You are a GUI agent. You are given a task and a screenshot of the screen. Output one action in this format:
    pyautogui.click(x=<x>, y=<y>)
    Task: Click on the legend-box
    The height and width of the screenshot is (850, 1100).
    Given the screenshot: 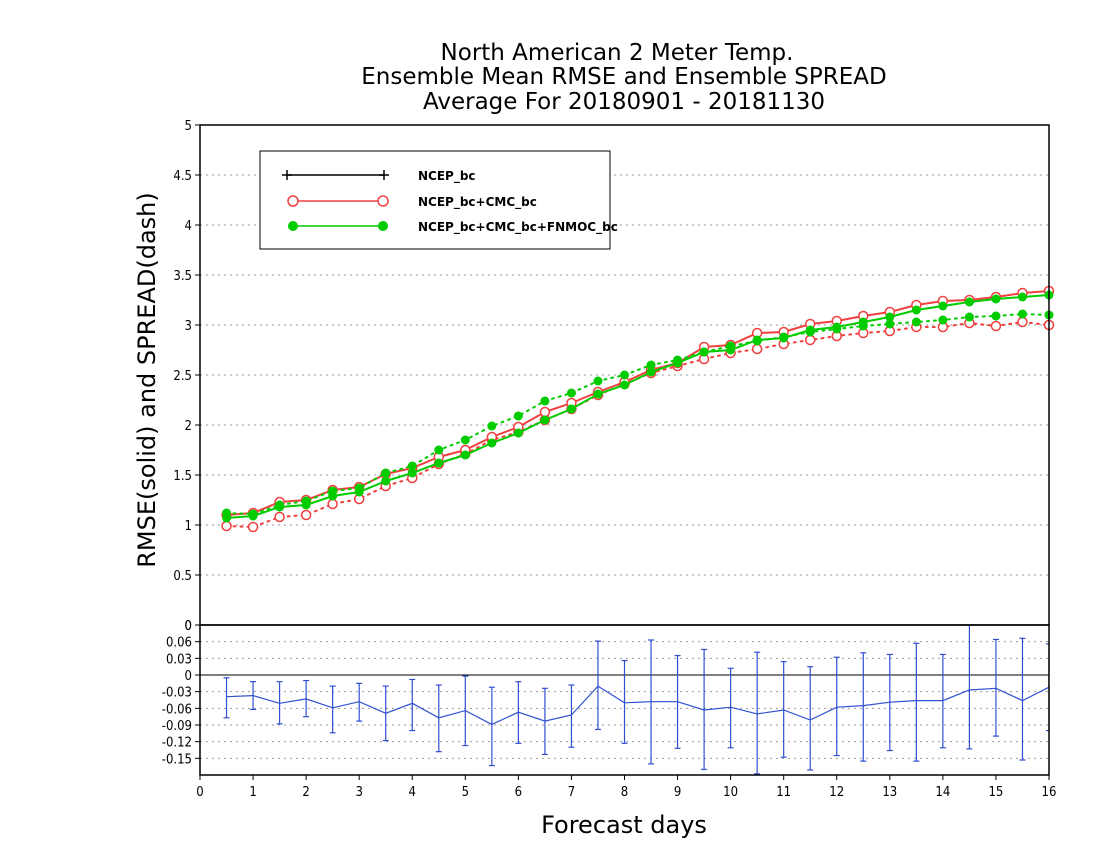 What is the action you would take?
    pyautogui.click(x=435, y=200)
    